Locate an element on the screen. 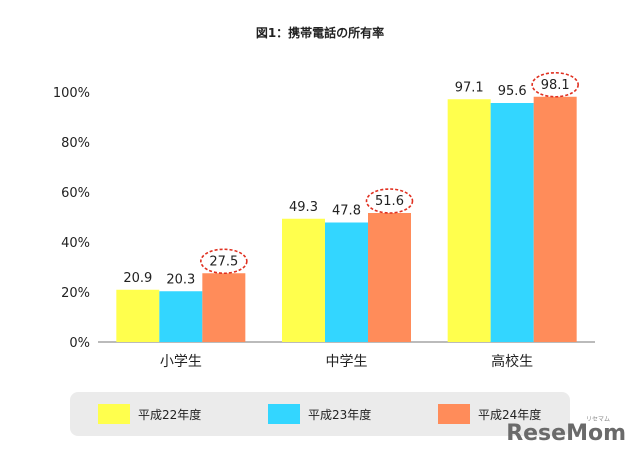 The image size is (640, 450). data-label: 97.1 is located at coordinates (469, 87).